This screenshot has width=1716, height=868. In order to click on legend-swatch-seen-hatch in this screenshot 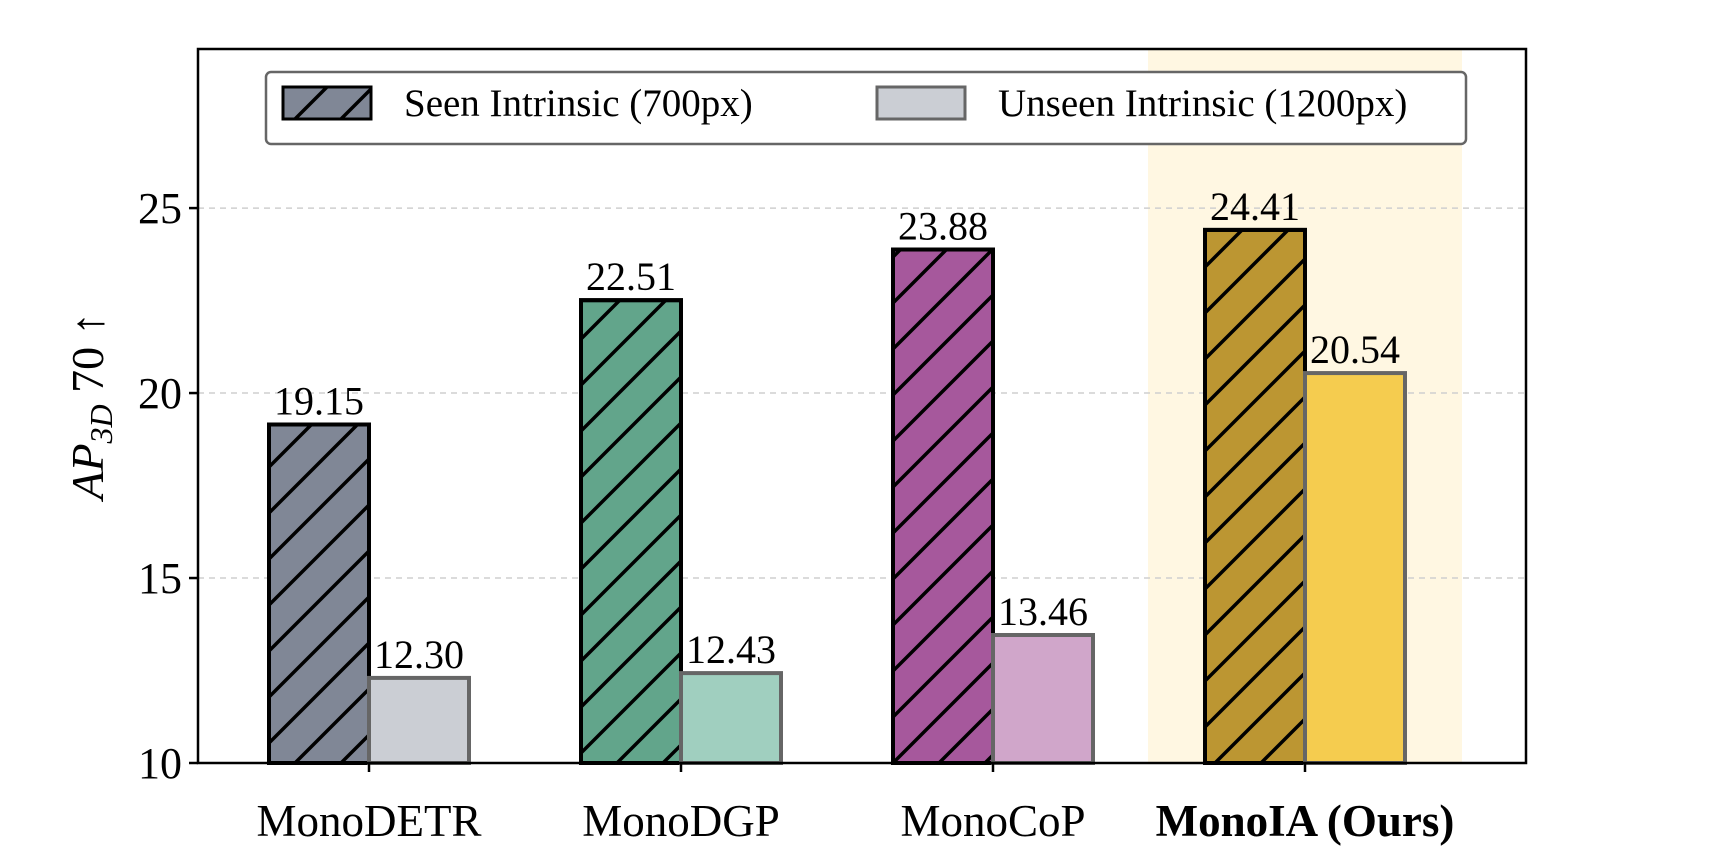, I will do `click(327, 103)`.